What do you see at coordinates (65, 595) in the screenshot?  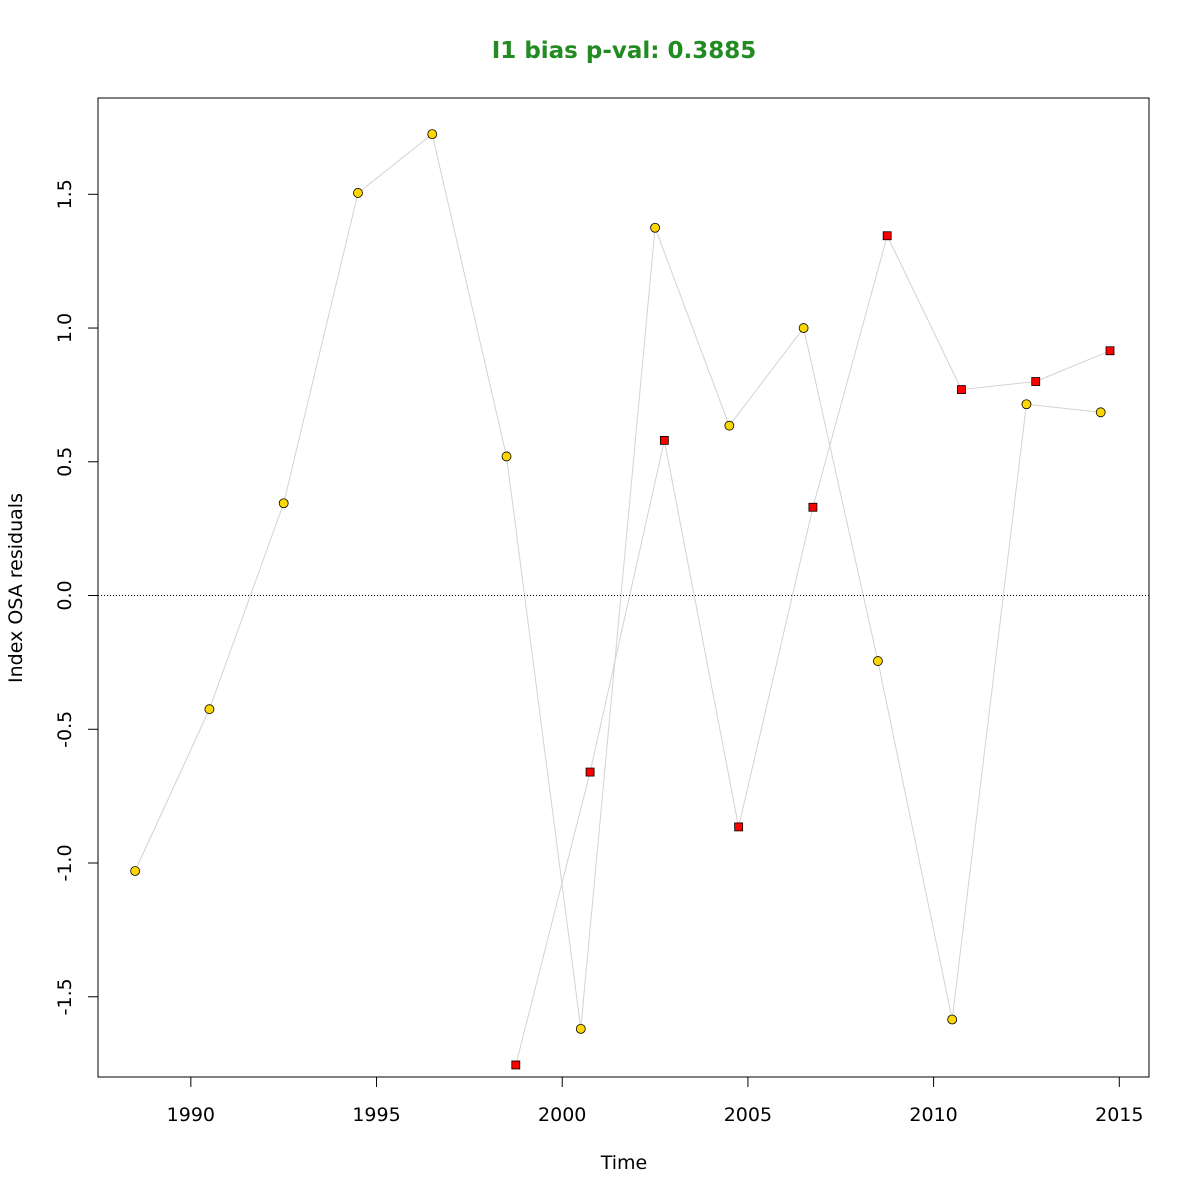 I see `y-tick-label: 0.0` at bounding box center [65, 595].